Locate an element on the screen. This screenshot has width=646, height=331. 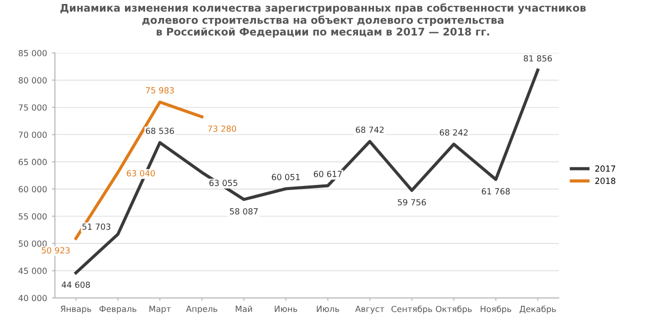
data-label: 51 703 is located at coordinates (96, 227).